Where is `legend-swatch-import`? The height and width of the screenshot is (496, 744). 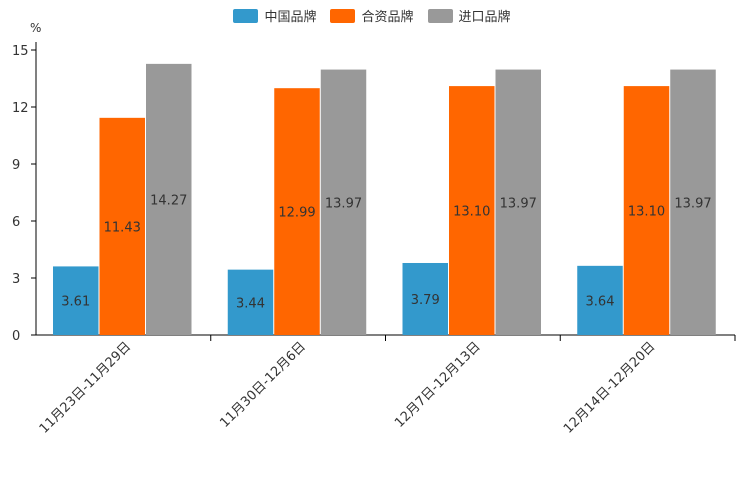
legend-swatch-import is located at coordinates (440, 15).